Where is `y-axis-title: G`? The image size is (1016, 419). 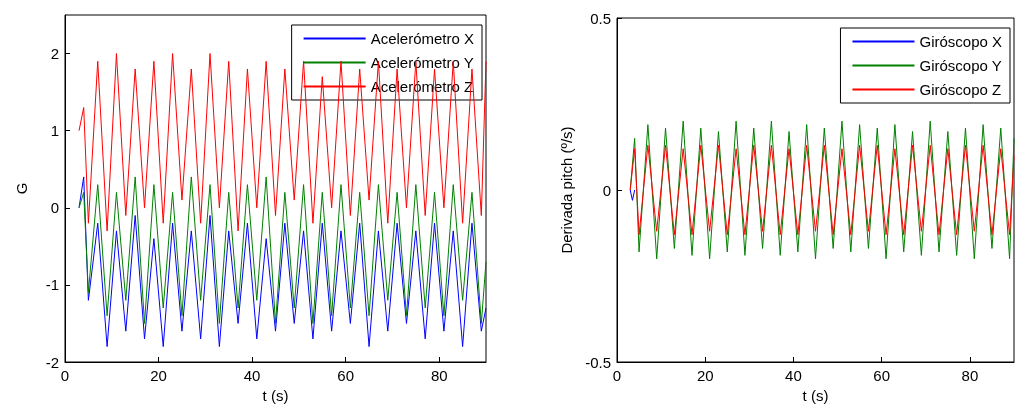
y-axis-title: G is located at coordinates (21, 188).